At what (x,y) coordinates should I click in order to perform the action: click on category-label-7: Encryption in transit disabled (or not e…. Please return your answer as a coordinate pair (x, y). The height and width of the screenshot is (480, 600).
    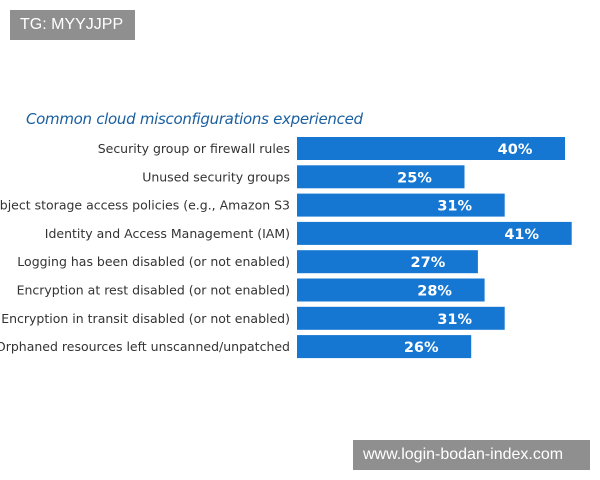
    Looking at the image, I should click on (145, 318).